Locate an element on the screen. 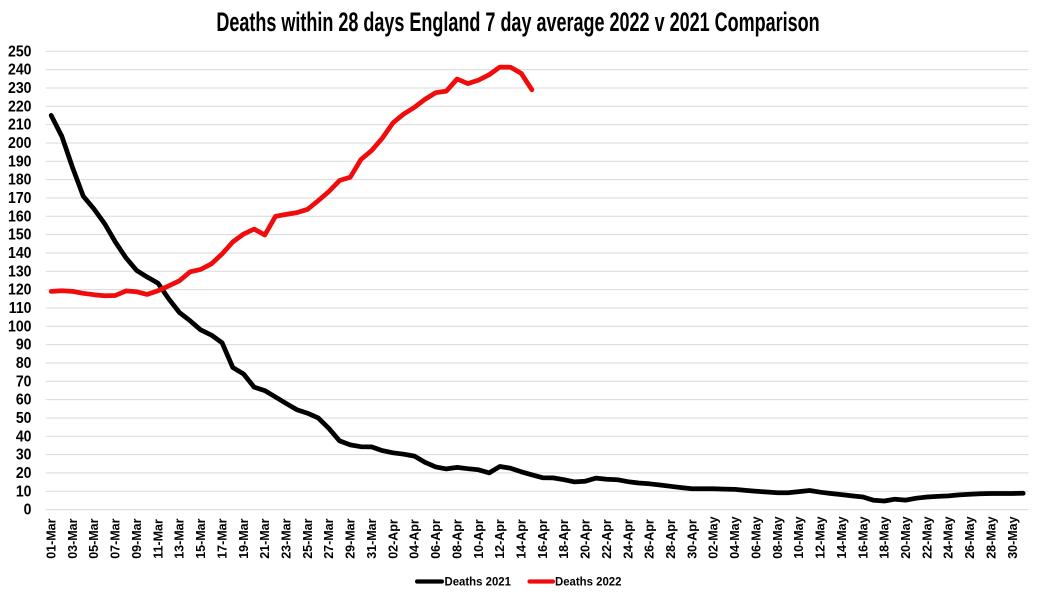 The height and width of the screenshot is (600, 1039). svg-text: 22-Apr is located at coordinates (607, 539).